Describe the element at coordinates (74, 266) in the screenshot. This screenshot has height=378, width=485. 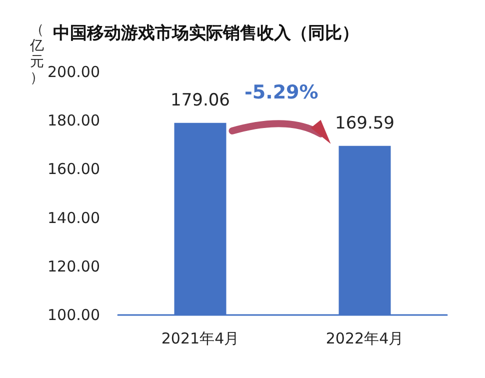
I see `y-tick-label: 120.00` at that location.